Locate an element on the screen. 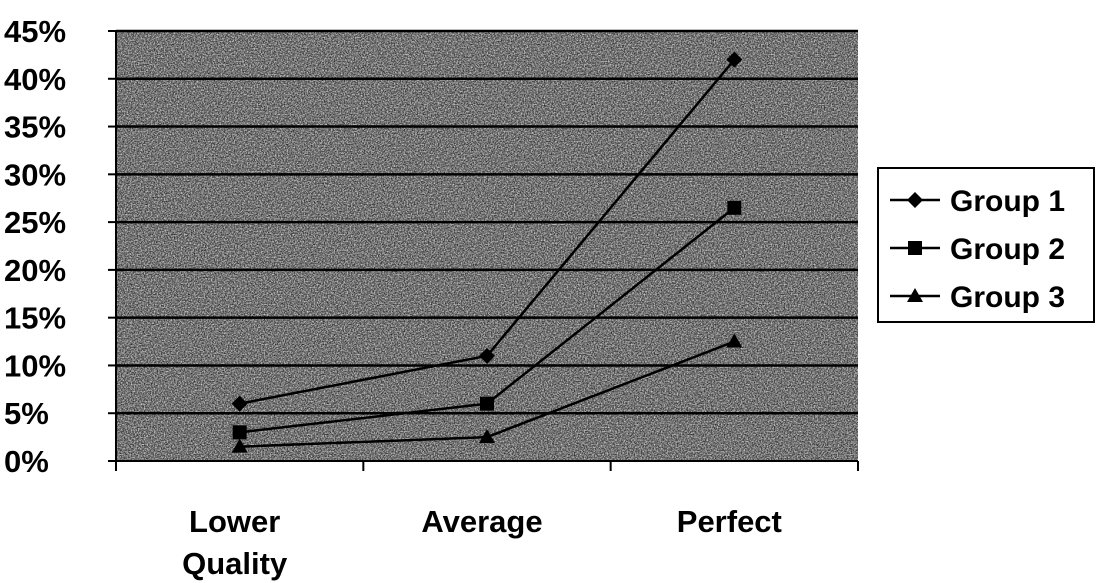 The image size is (1097, 583). y-tick-label: 5% is located at coordinates (26, 413).